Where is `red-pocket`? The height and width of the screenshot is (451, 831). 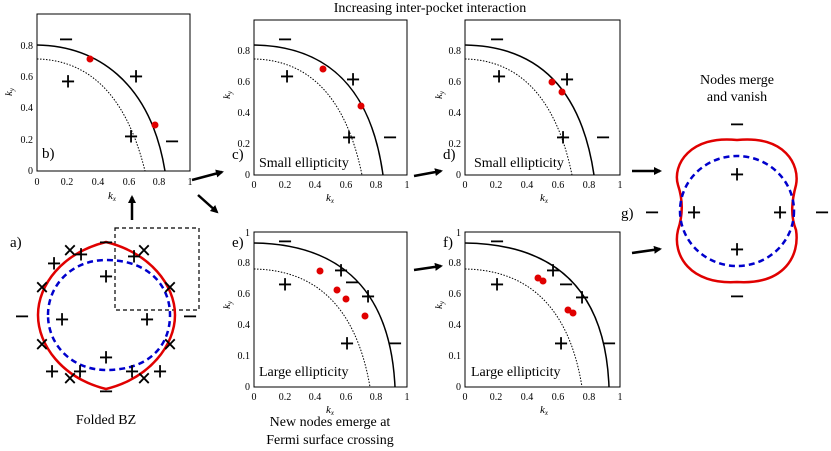 red-pocket is located at coordinates (106, 315).